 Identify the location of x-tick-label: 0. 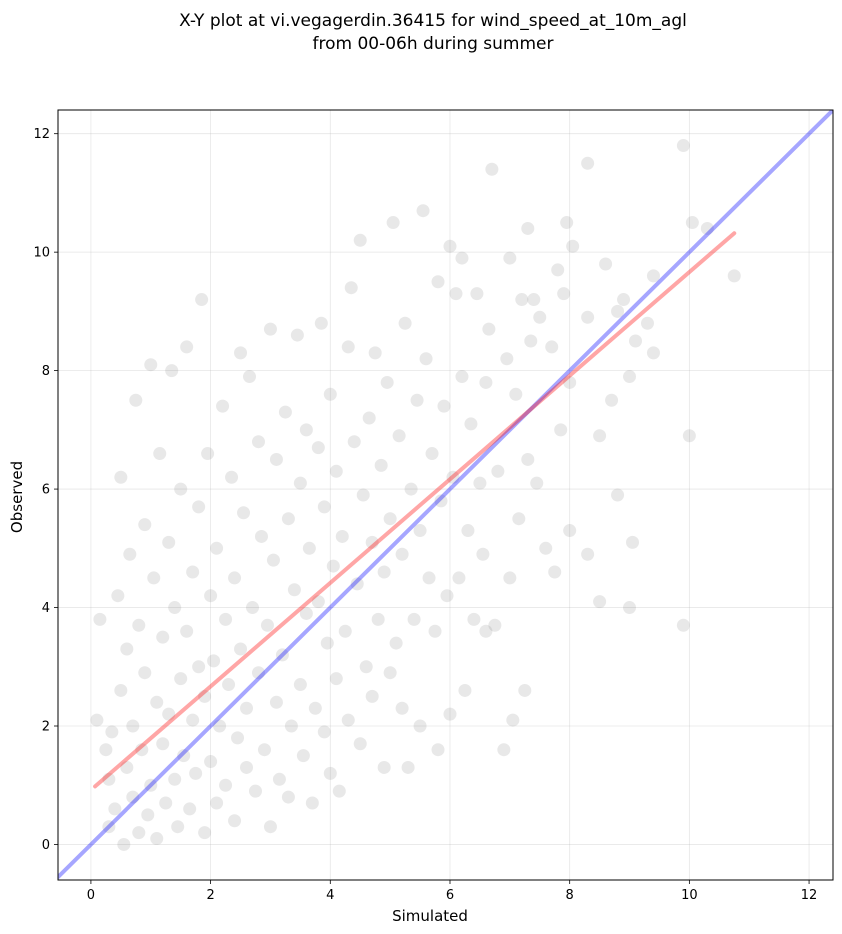
(91, 895).